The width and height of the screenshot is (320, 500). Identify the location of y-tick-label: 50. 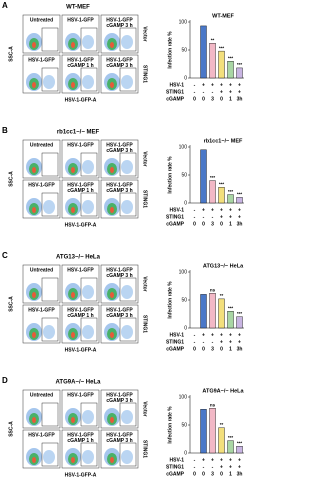
(184, 50).